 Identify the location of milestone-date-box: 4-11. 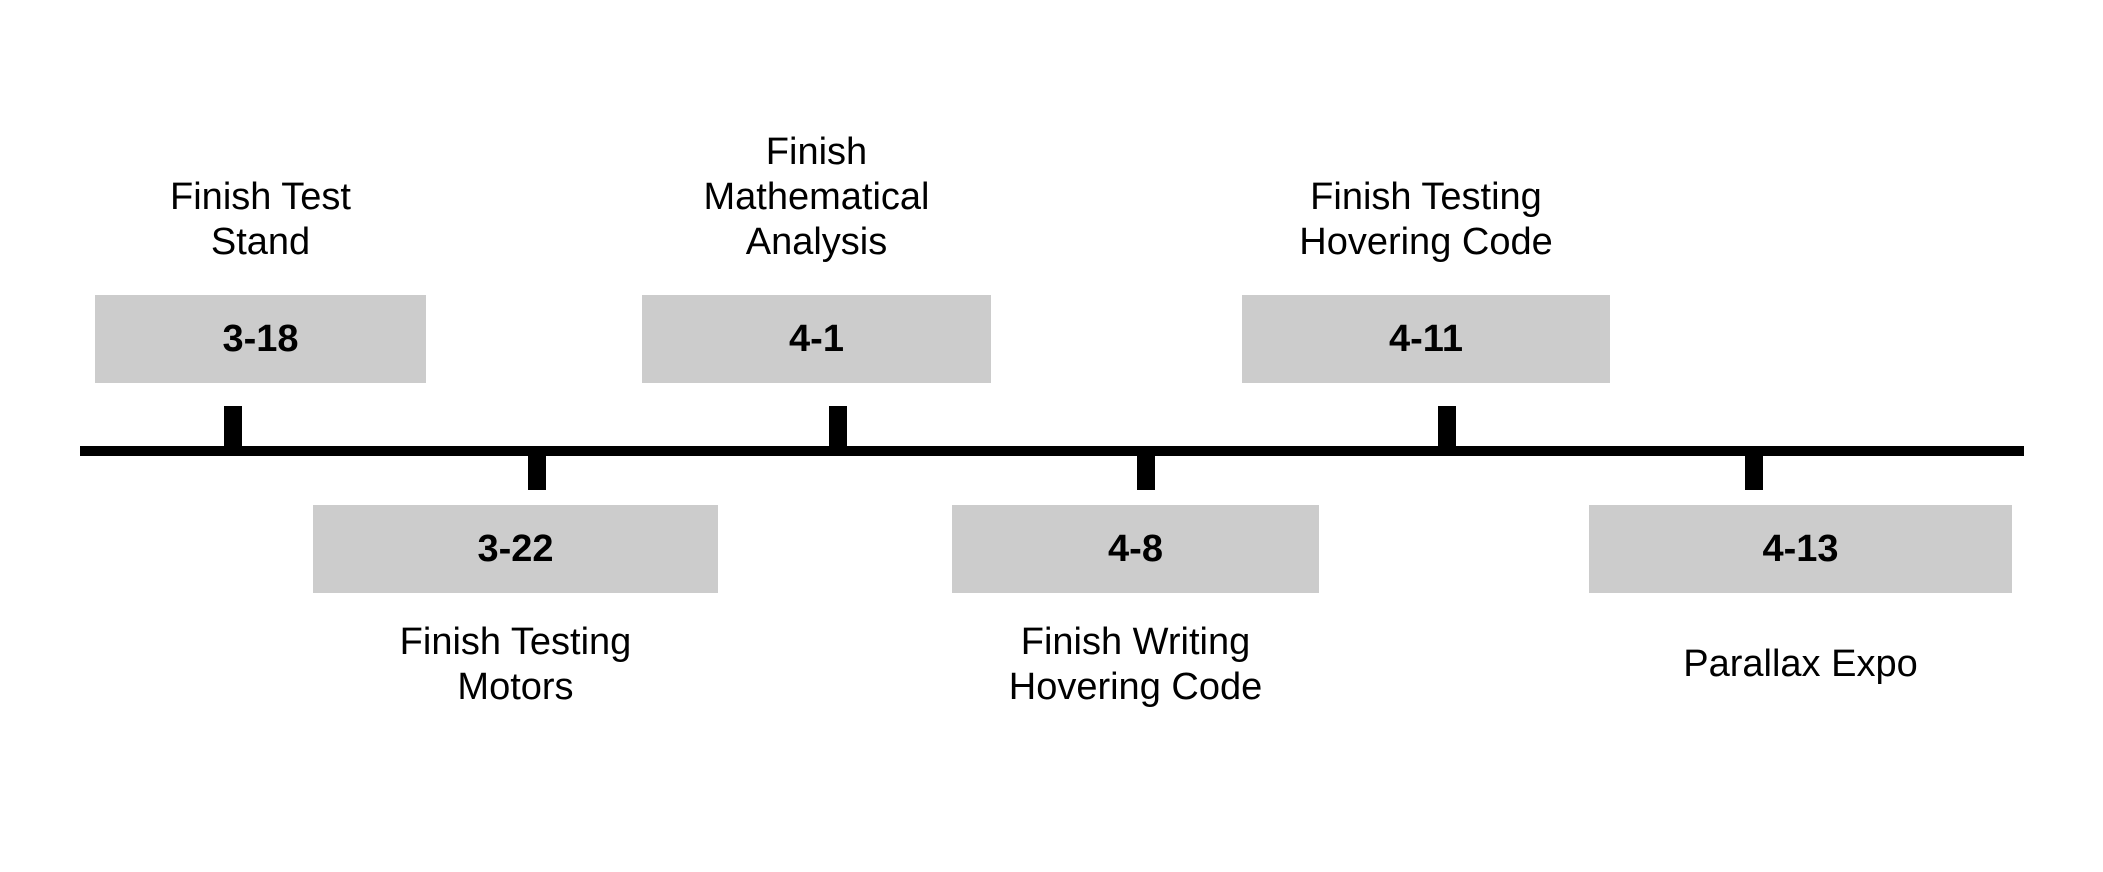
(1426, 339).